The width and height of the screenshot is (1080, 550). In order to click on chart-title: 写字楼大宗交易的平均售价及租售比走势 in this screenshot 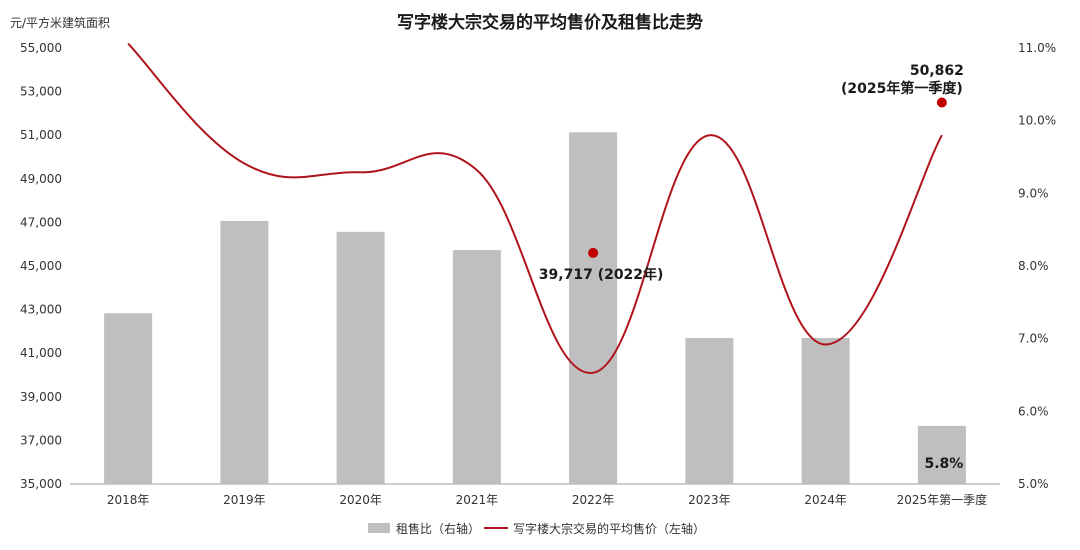, I will do `click(550, 22)`.